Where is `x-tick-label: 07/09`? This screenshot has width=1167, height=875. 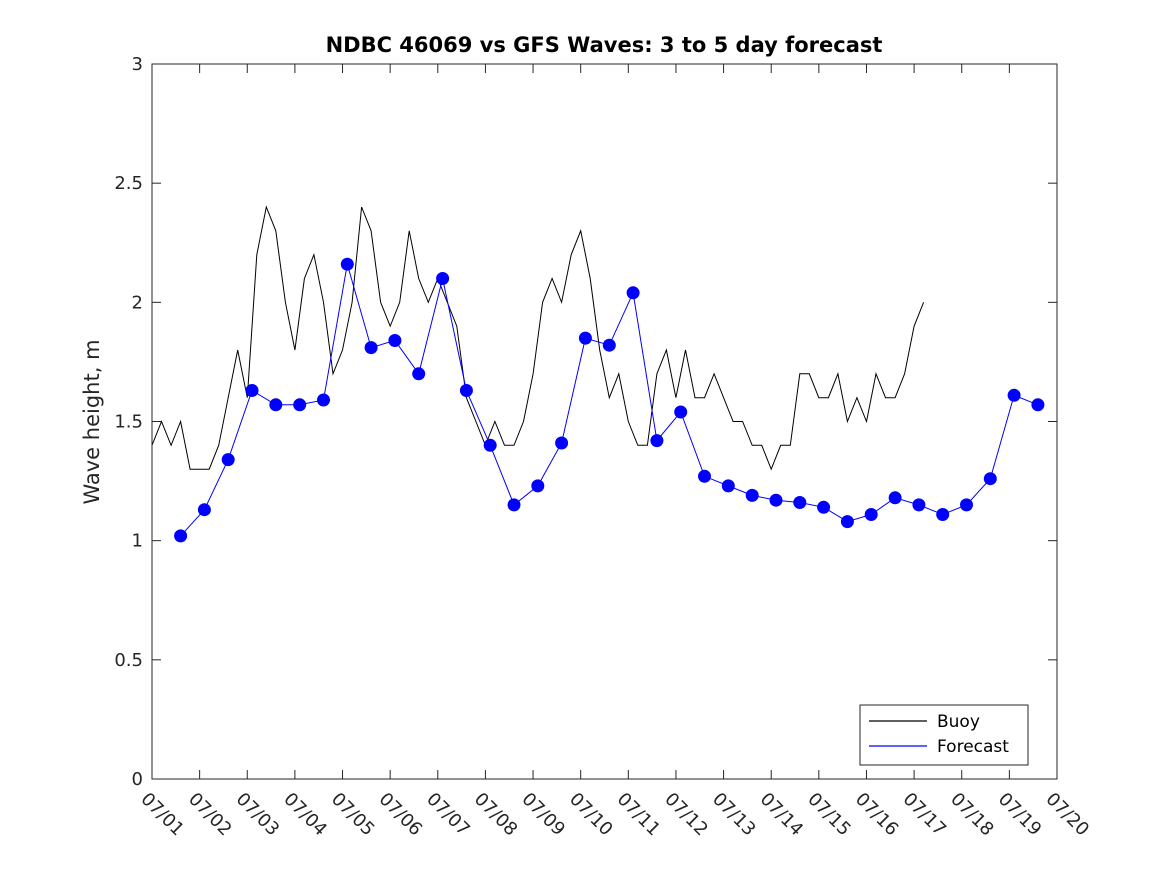 x-tick-label: 07/09 is located at coordinates (544, 815).